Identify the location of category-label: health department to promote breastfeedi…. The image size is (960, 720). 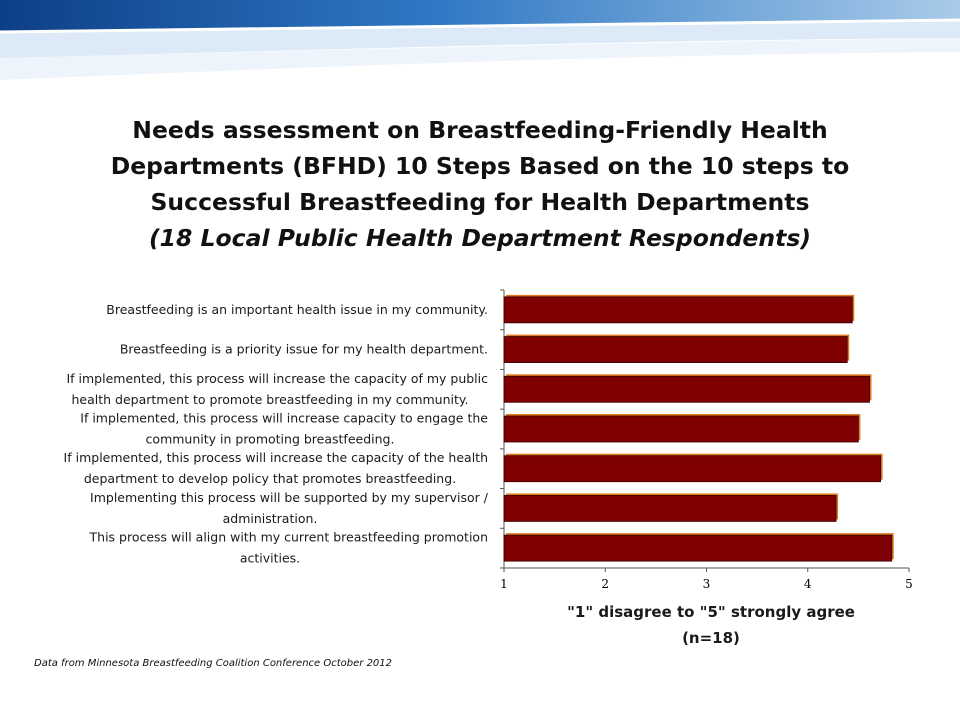
(269, 399).